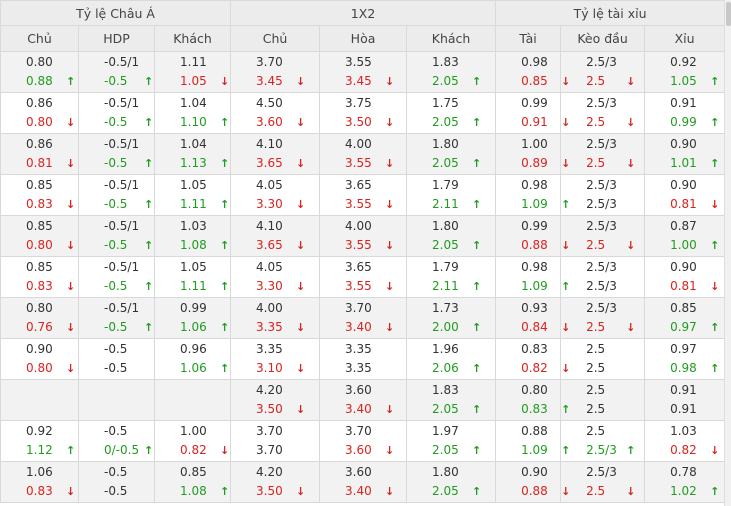  Describe the element at coordinates (532, 400) in the screenshot. I see `odds-cell: 0.80 0.83 ↑` at that location.